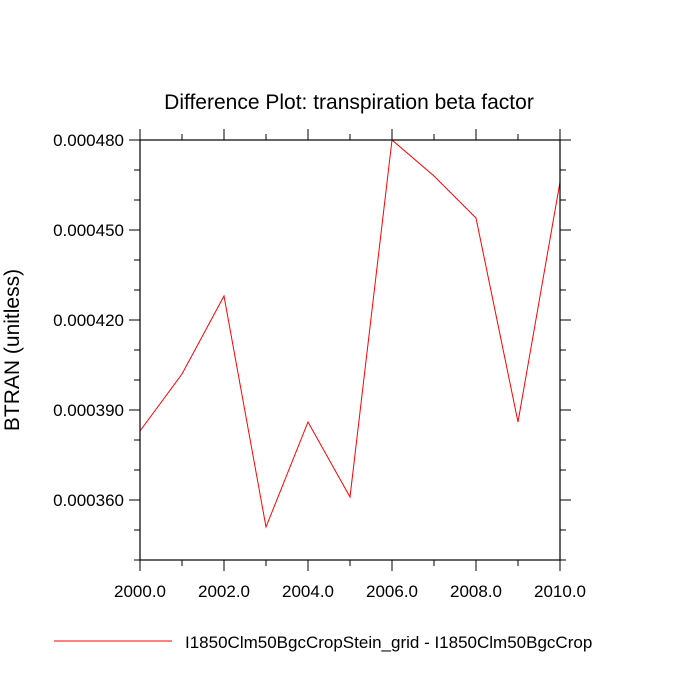 The height and width of the screenshot is (700, 700). I want to click on y-tick-label: 0.000390, so click(88, 410).